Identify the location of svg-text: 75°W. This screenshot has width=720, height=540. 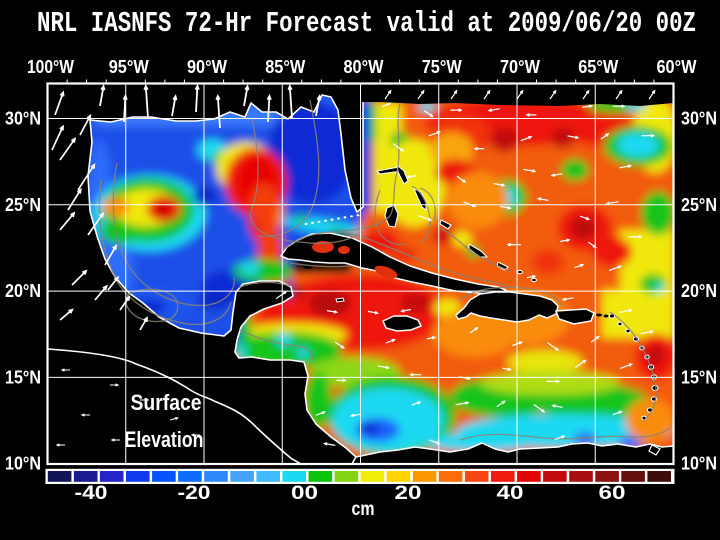
(442, 66).